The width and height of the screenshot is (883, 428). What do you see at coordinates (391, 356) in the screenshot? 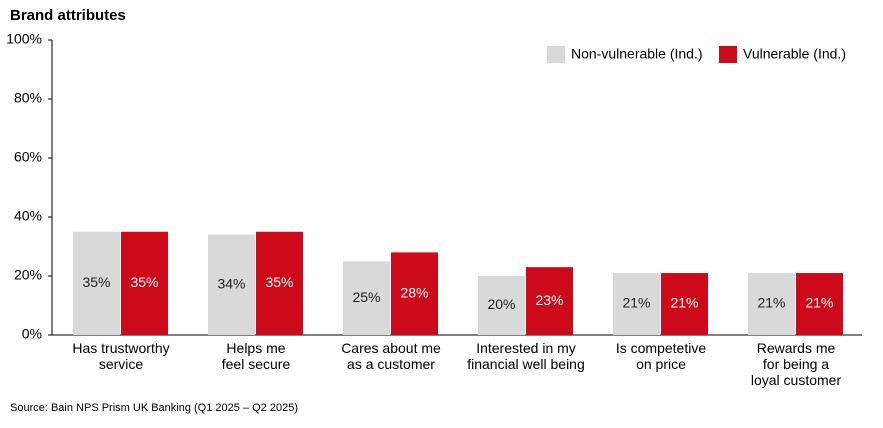
I see `x-tick-label: Cares about me as a customer` at bounding box center [391, 356].